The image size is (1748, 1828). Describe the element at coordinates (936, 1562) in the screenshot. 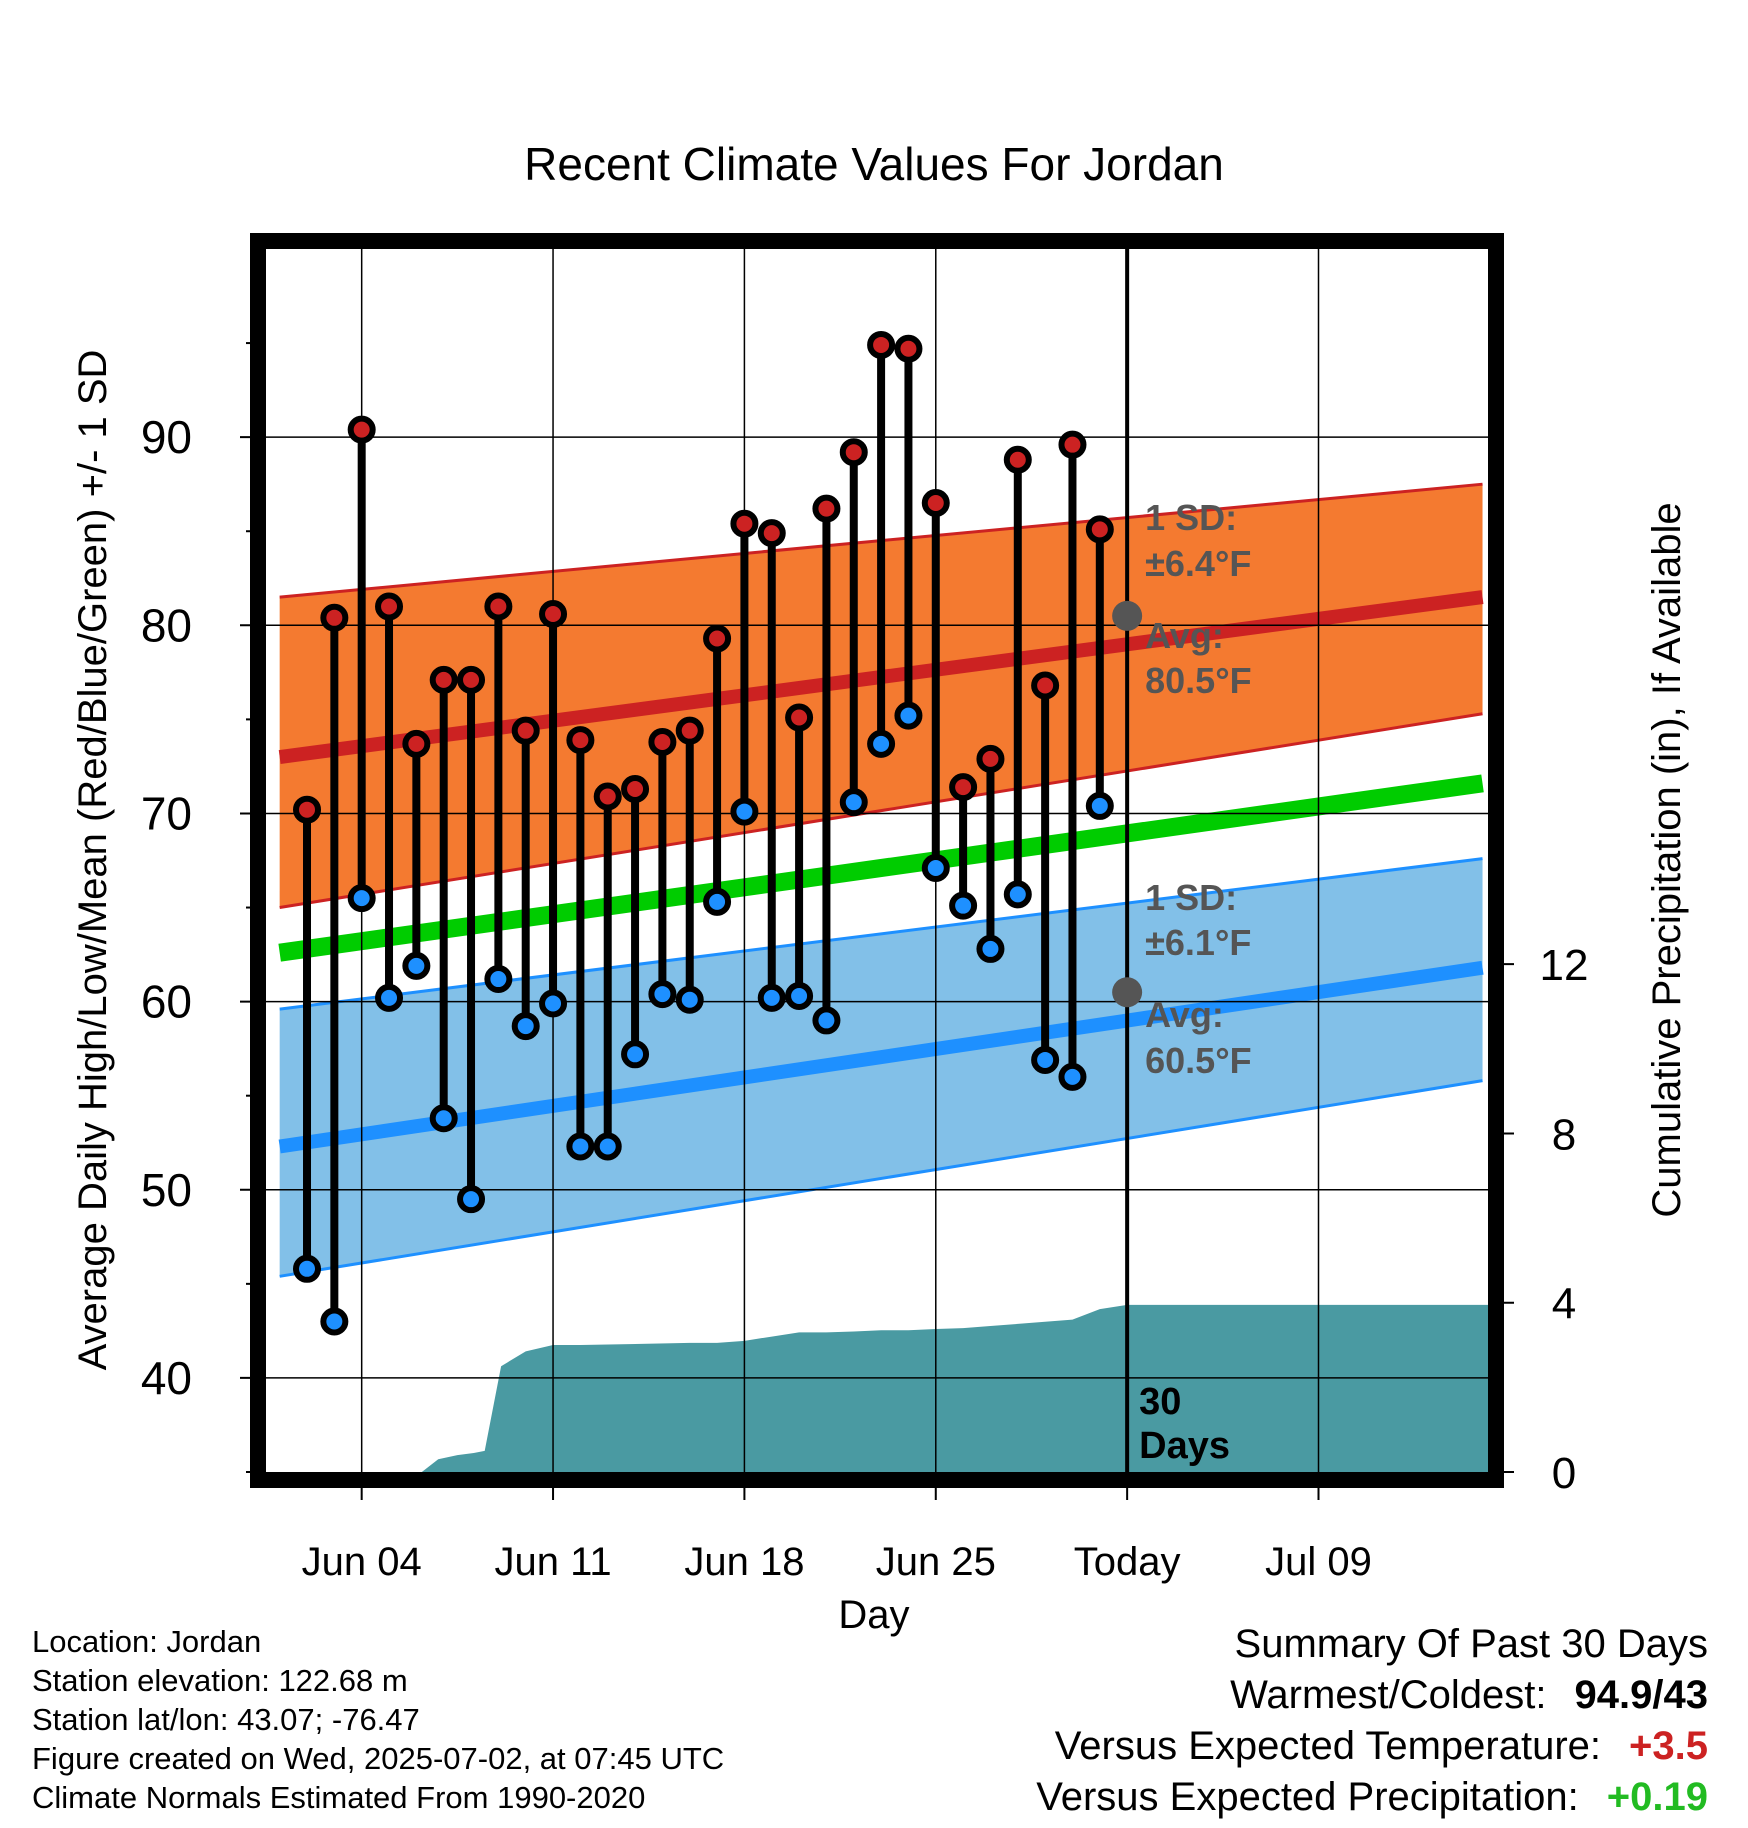

I see `x-tick-label: Jun 25` at that location.